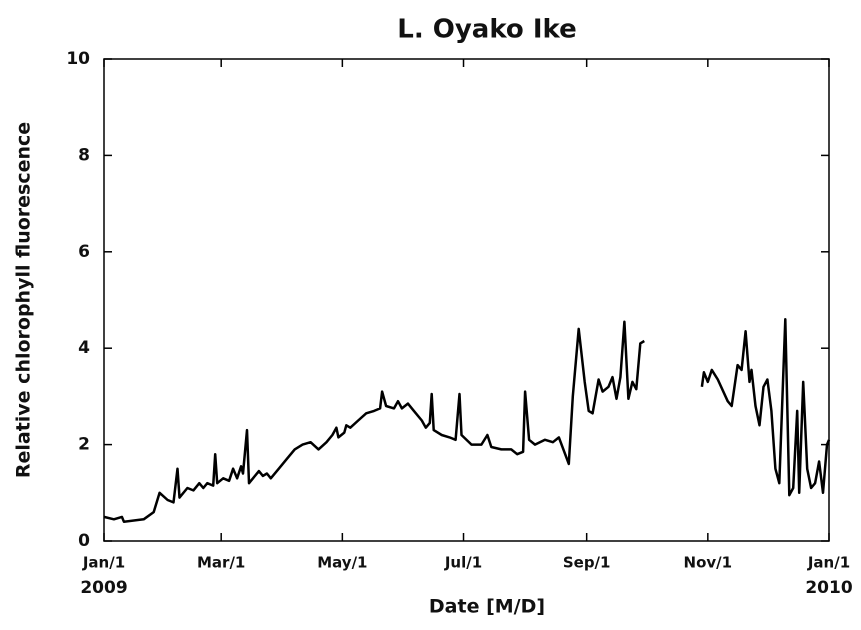 This screenshot has width=861, height=630. I want to click on x-tick-label: Nov/1, so click(708, 563).